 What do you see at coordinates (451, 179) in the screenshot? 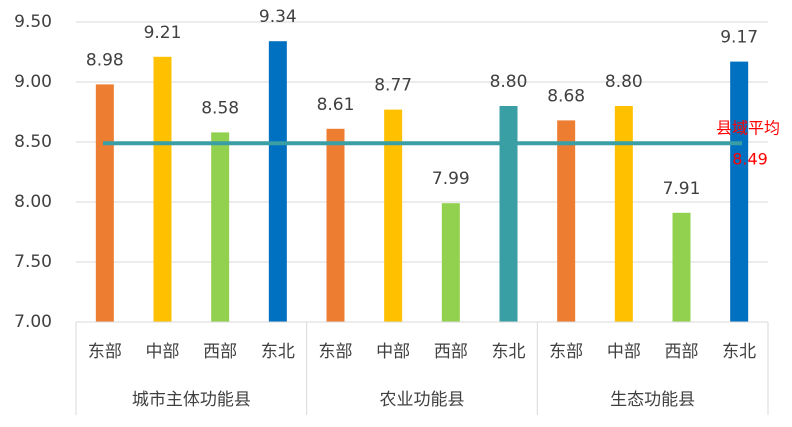
I see `value-label: 7.99` at bounding box center [451, 179].